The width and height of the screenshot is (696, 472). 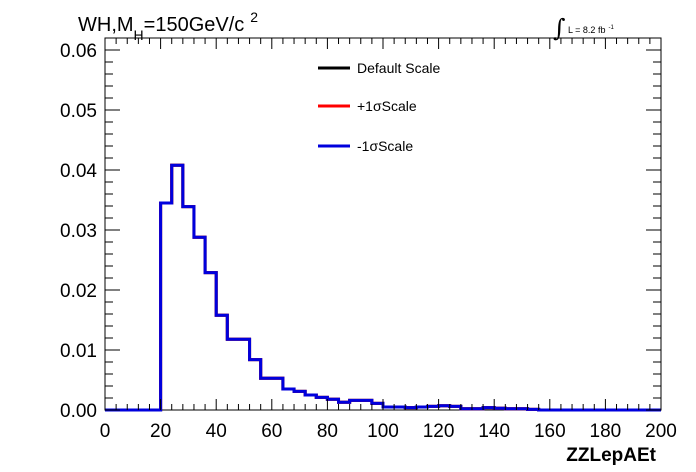 I want to click on title-subscript: H, so click(x=139, y=35).